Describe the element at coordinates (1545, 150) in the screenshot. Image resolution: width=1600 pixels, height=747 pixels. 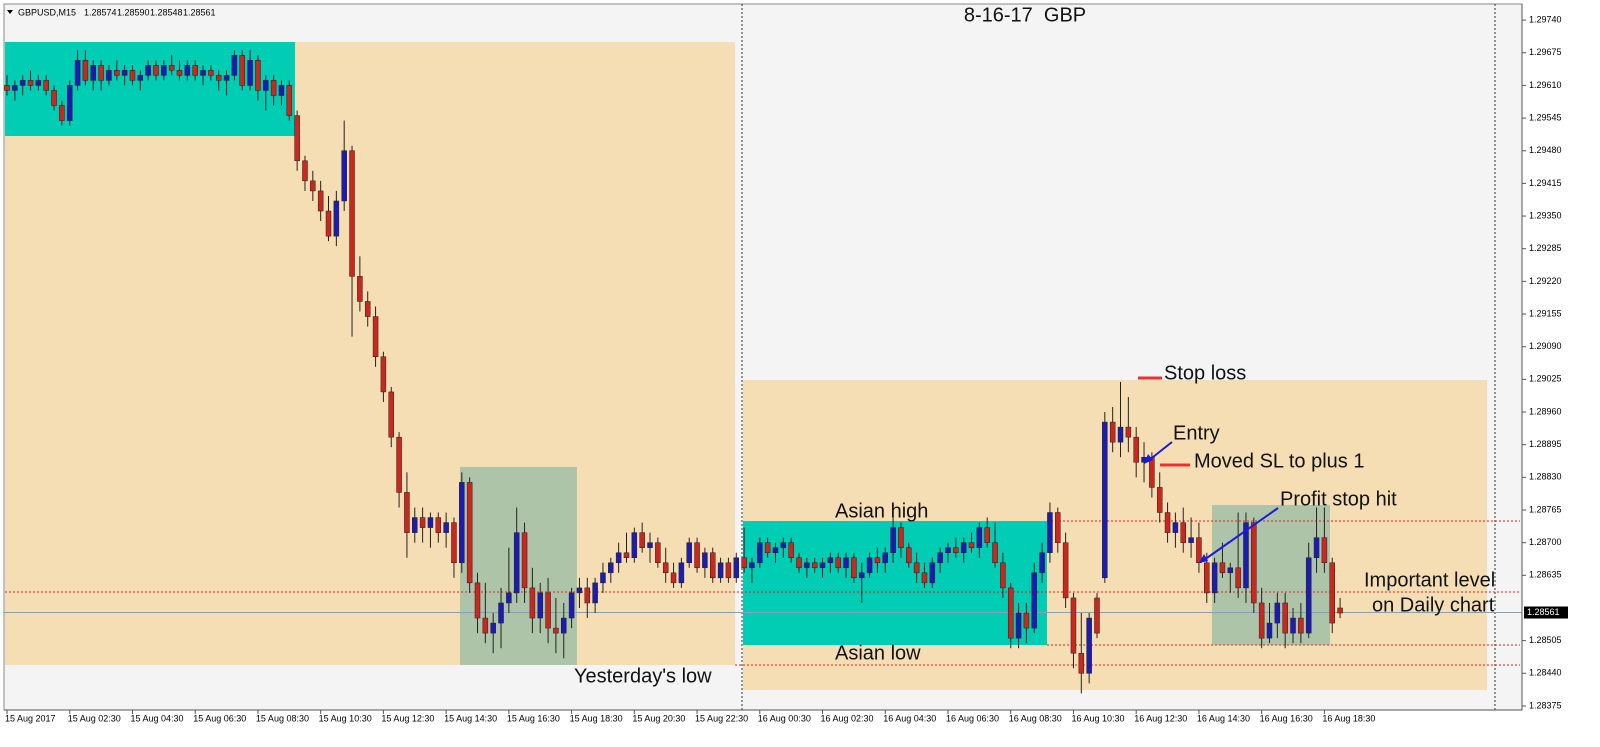
I see `y-tick-label: 1.29480` at that location.